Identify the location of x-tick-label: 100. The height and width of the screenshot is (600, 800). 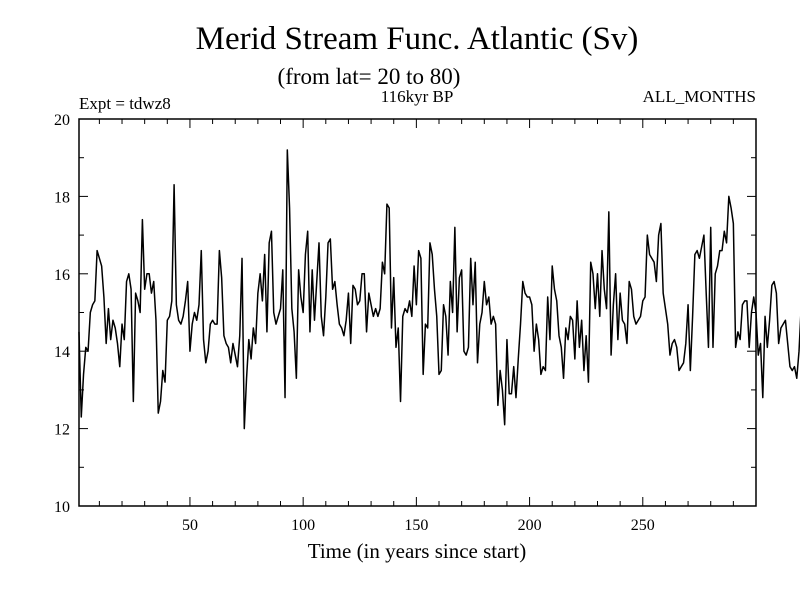
(303, 525).